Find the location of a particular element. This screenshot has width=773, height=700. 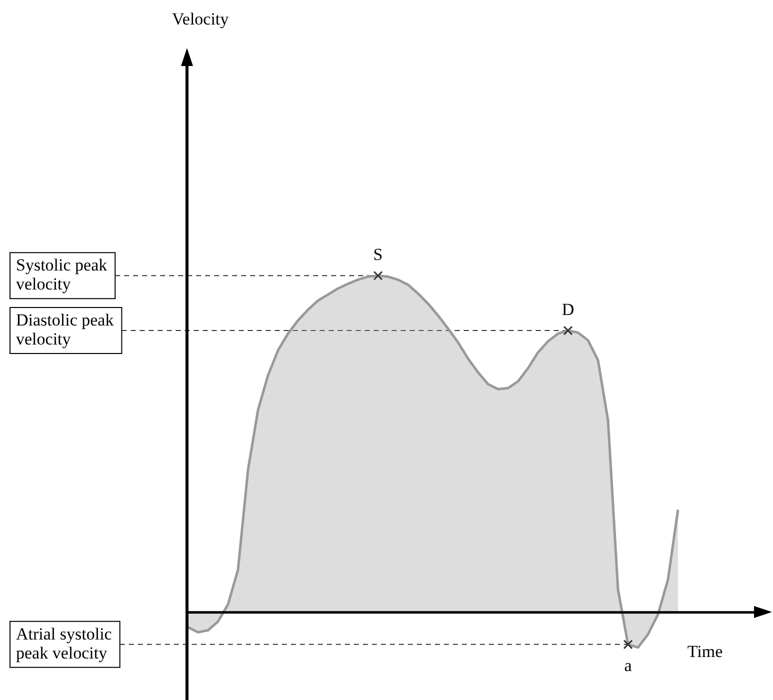

ref-line-label: Systolic peak velocity is located at coordinates (62, 275).